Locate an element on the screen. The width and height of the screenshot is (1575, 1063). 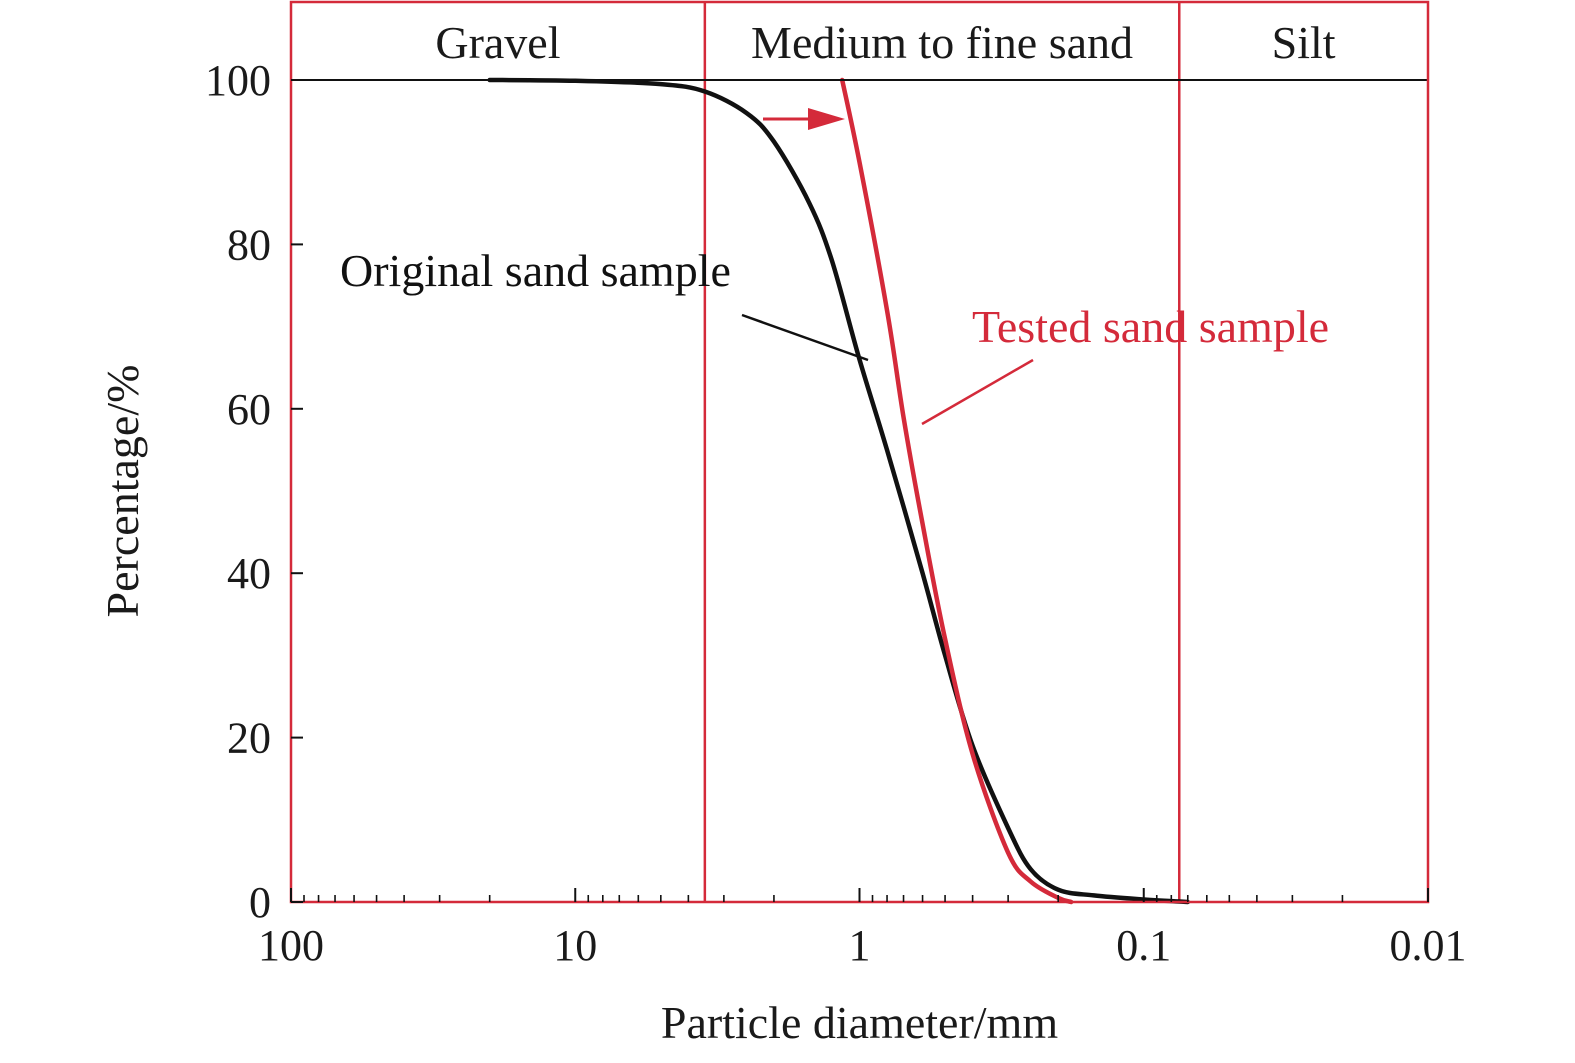
zone-label-2: Medium to fine sand is located at coordinates (942, 42).